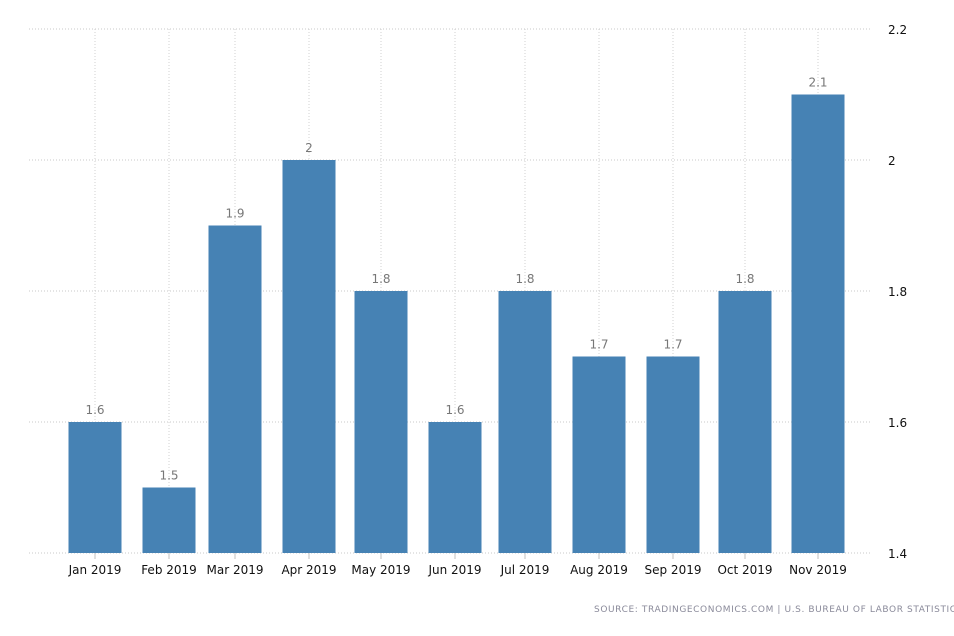  What do you see at coordinates (95, 570) in the screenshot?
I see `x-tick-label: Jan 2019` at bounding box center [95, 570].